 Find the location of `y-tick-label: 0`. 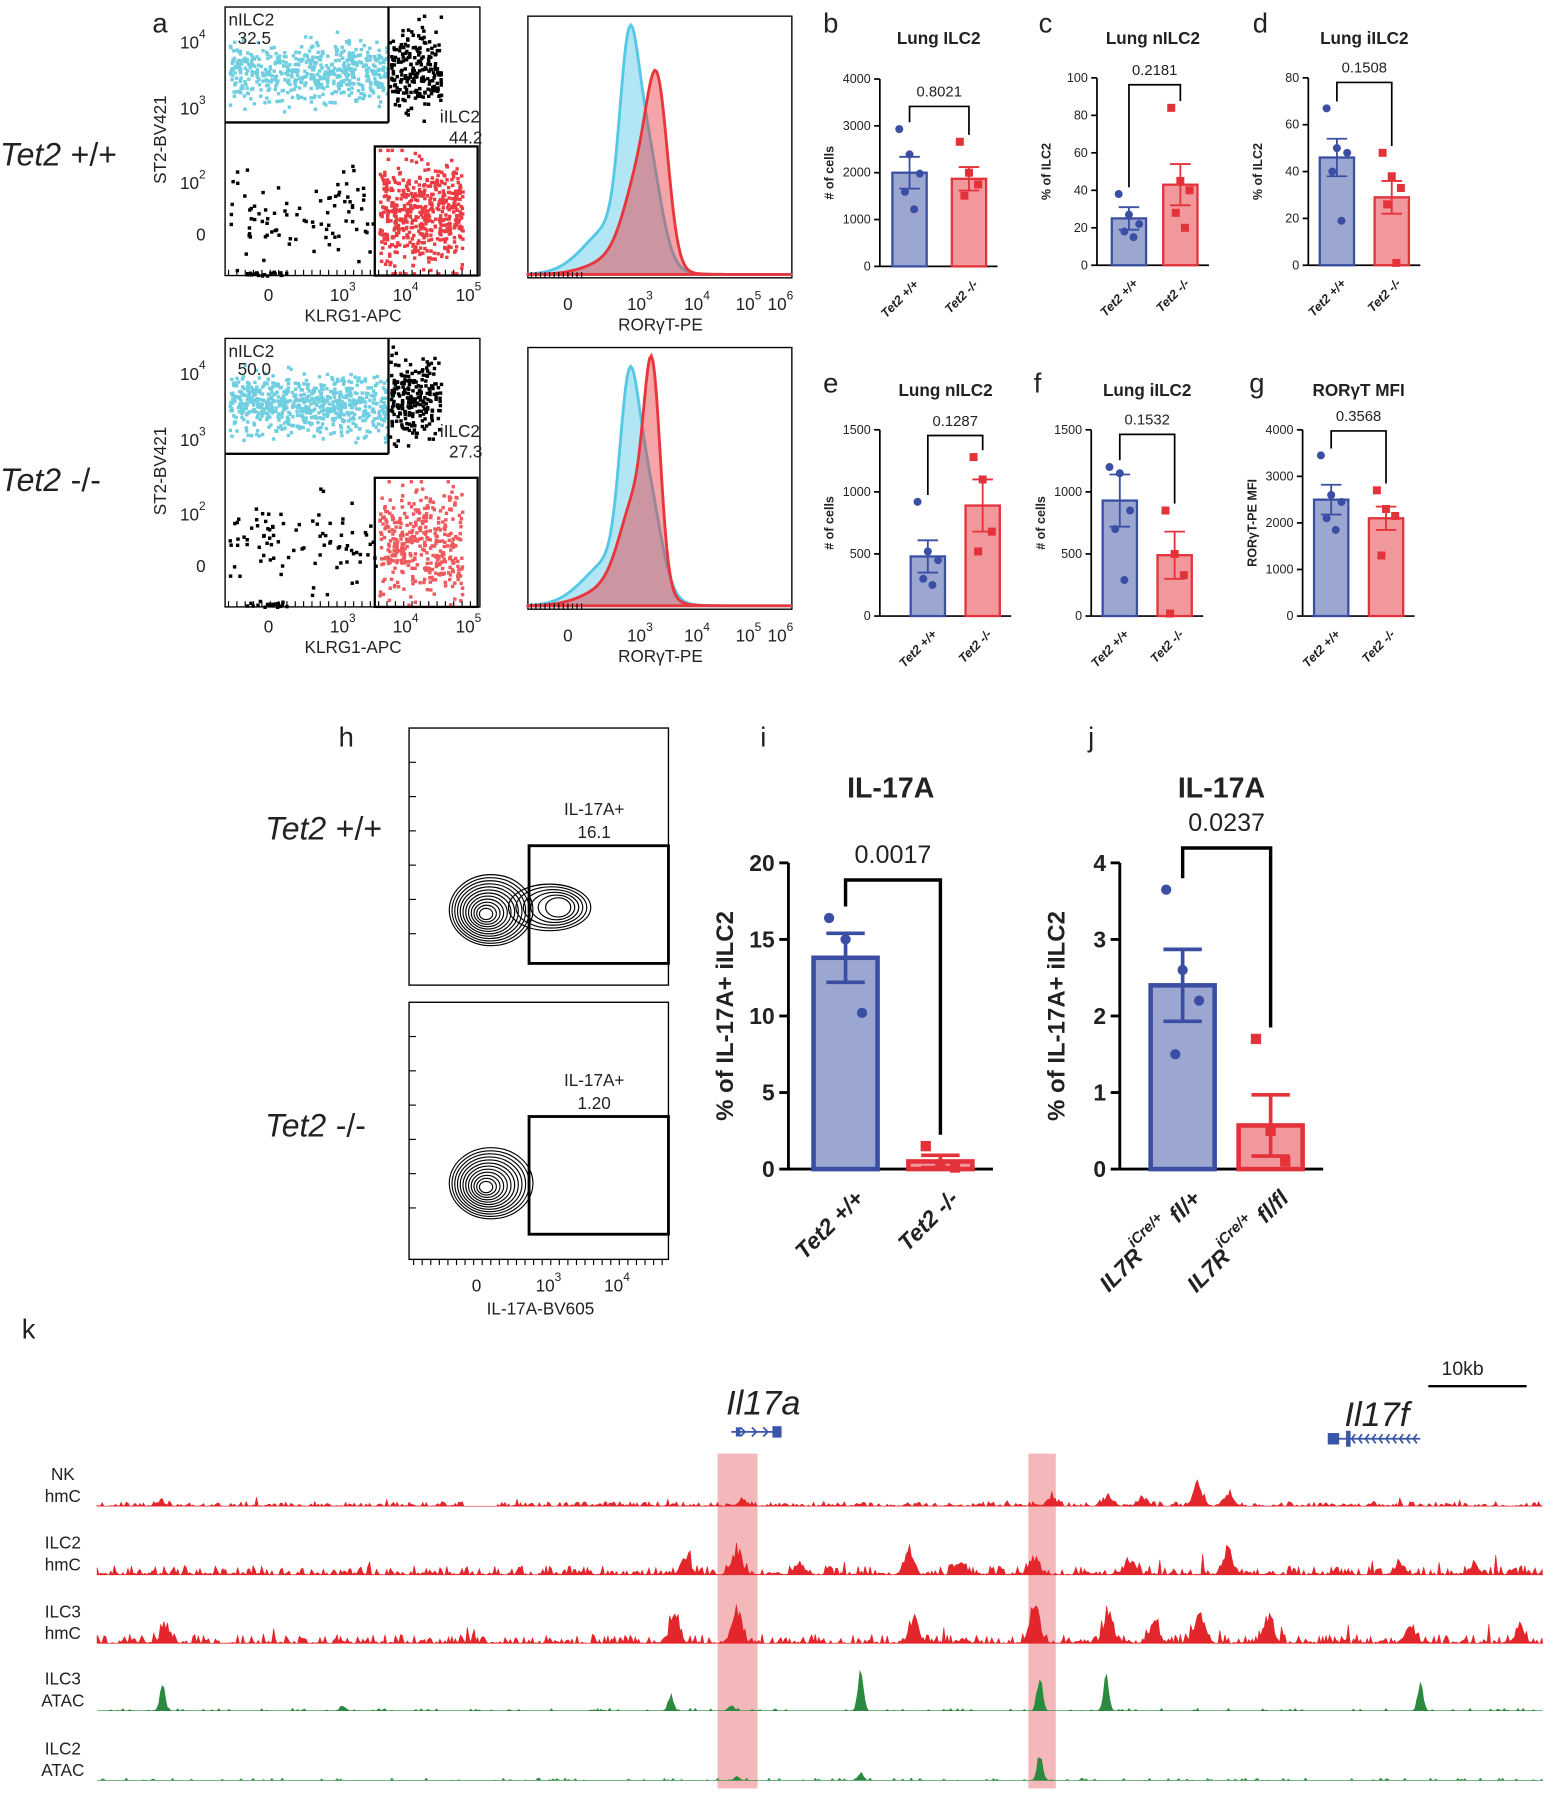

y-tick-label: 0 is located at coordinates (1295, 265).